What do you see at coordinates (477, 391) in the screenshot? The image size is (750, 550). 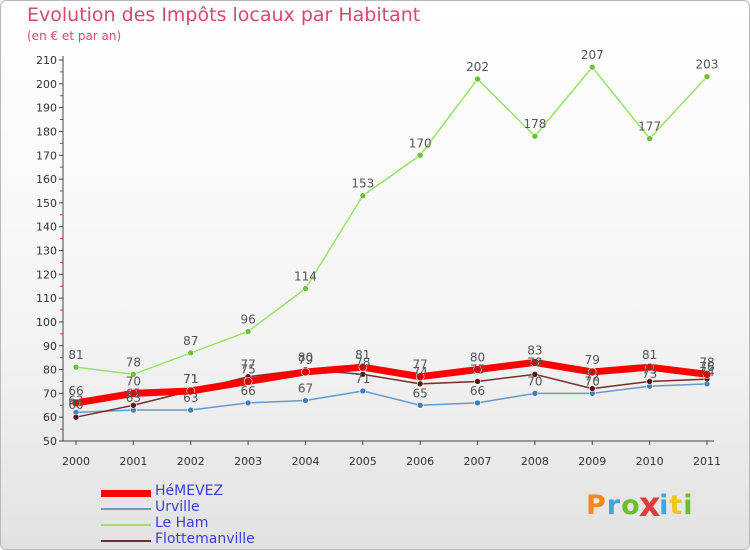 I see `data-label: 66` at bounding box center [477, 391].